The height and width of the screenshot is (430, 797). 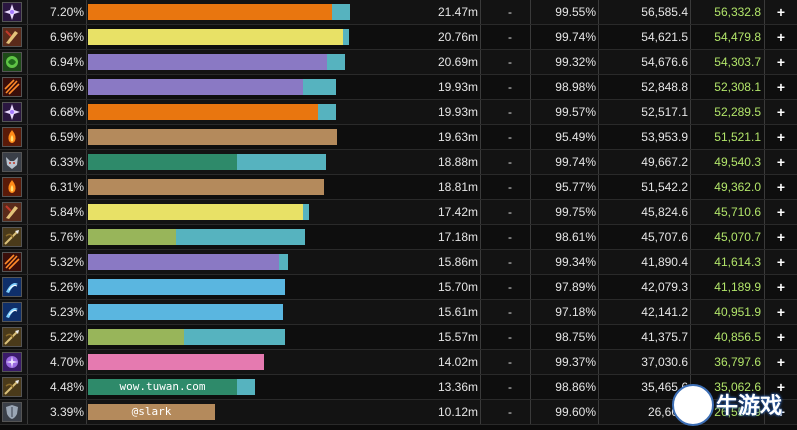 I want to click on accuracy-value: 97.18%, so click(x=575, y=312).